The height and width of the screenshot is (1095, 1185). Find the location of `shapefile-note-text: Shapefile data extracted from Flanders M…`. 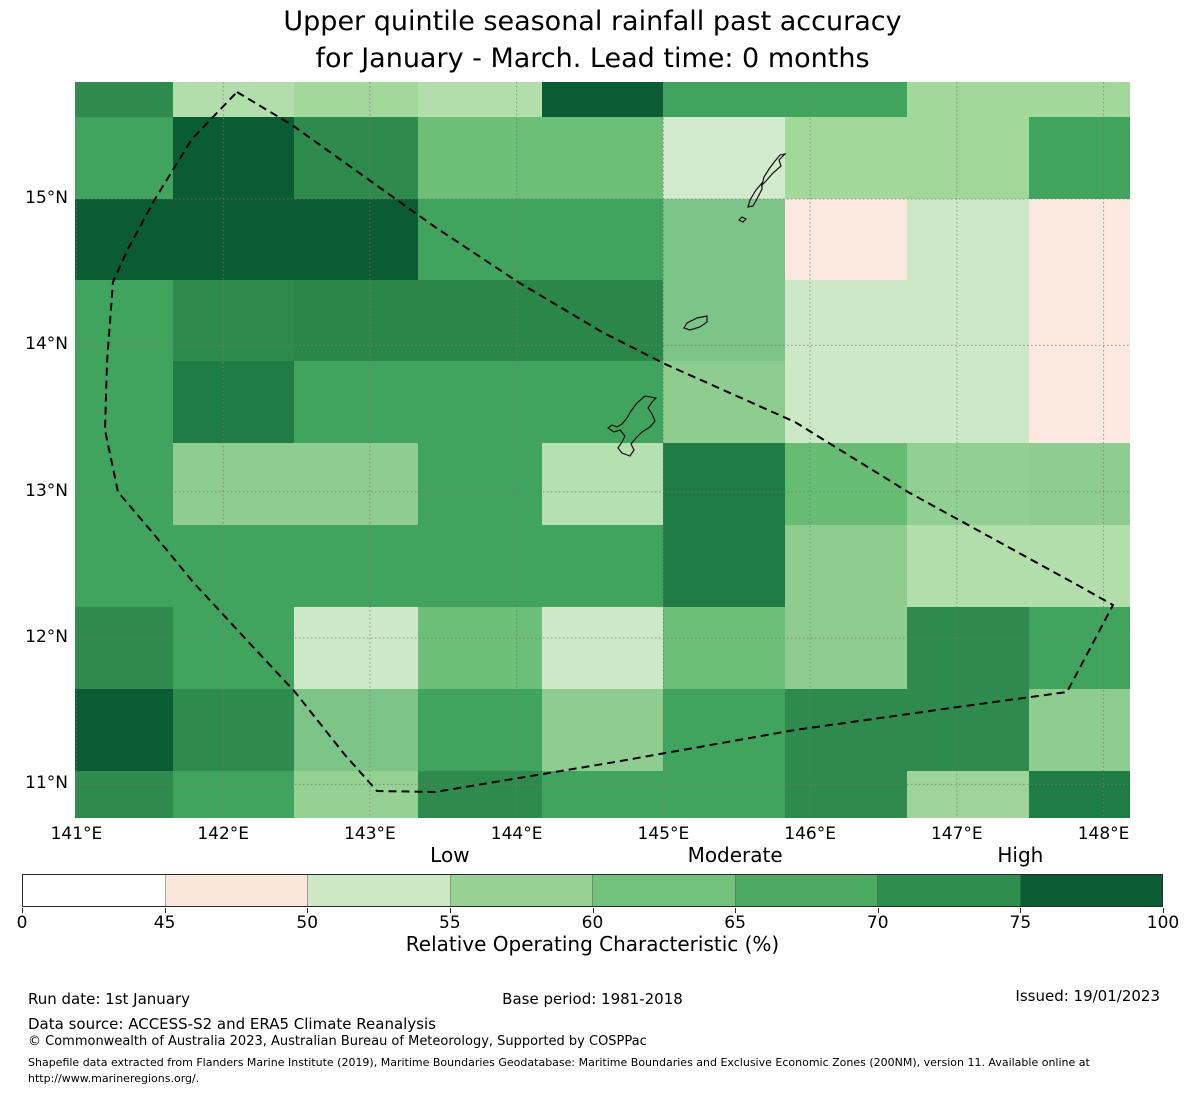

shapefile-note-text: Shapefile data extracted from Flanders M… is located at coordinates (559, 1070).